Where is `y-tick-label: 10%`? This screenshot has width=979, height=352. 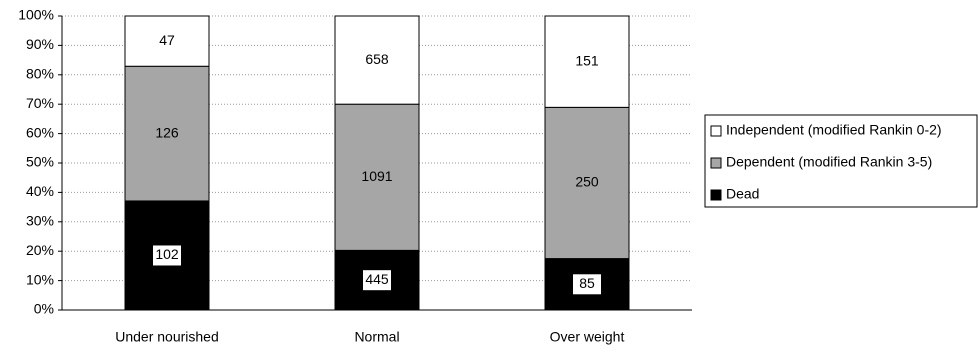
y-tick-label: 10% is located at coordinates (40, 279).